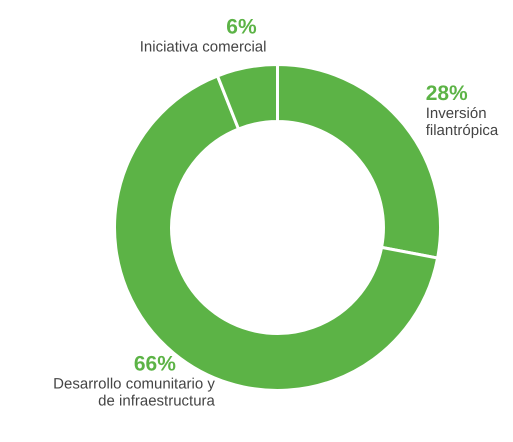 The width and height of the screenshot is (513, 442). I want to click on data-label: 28%, so click(447, 93).